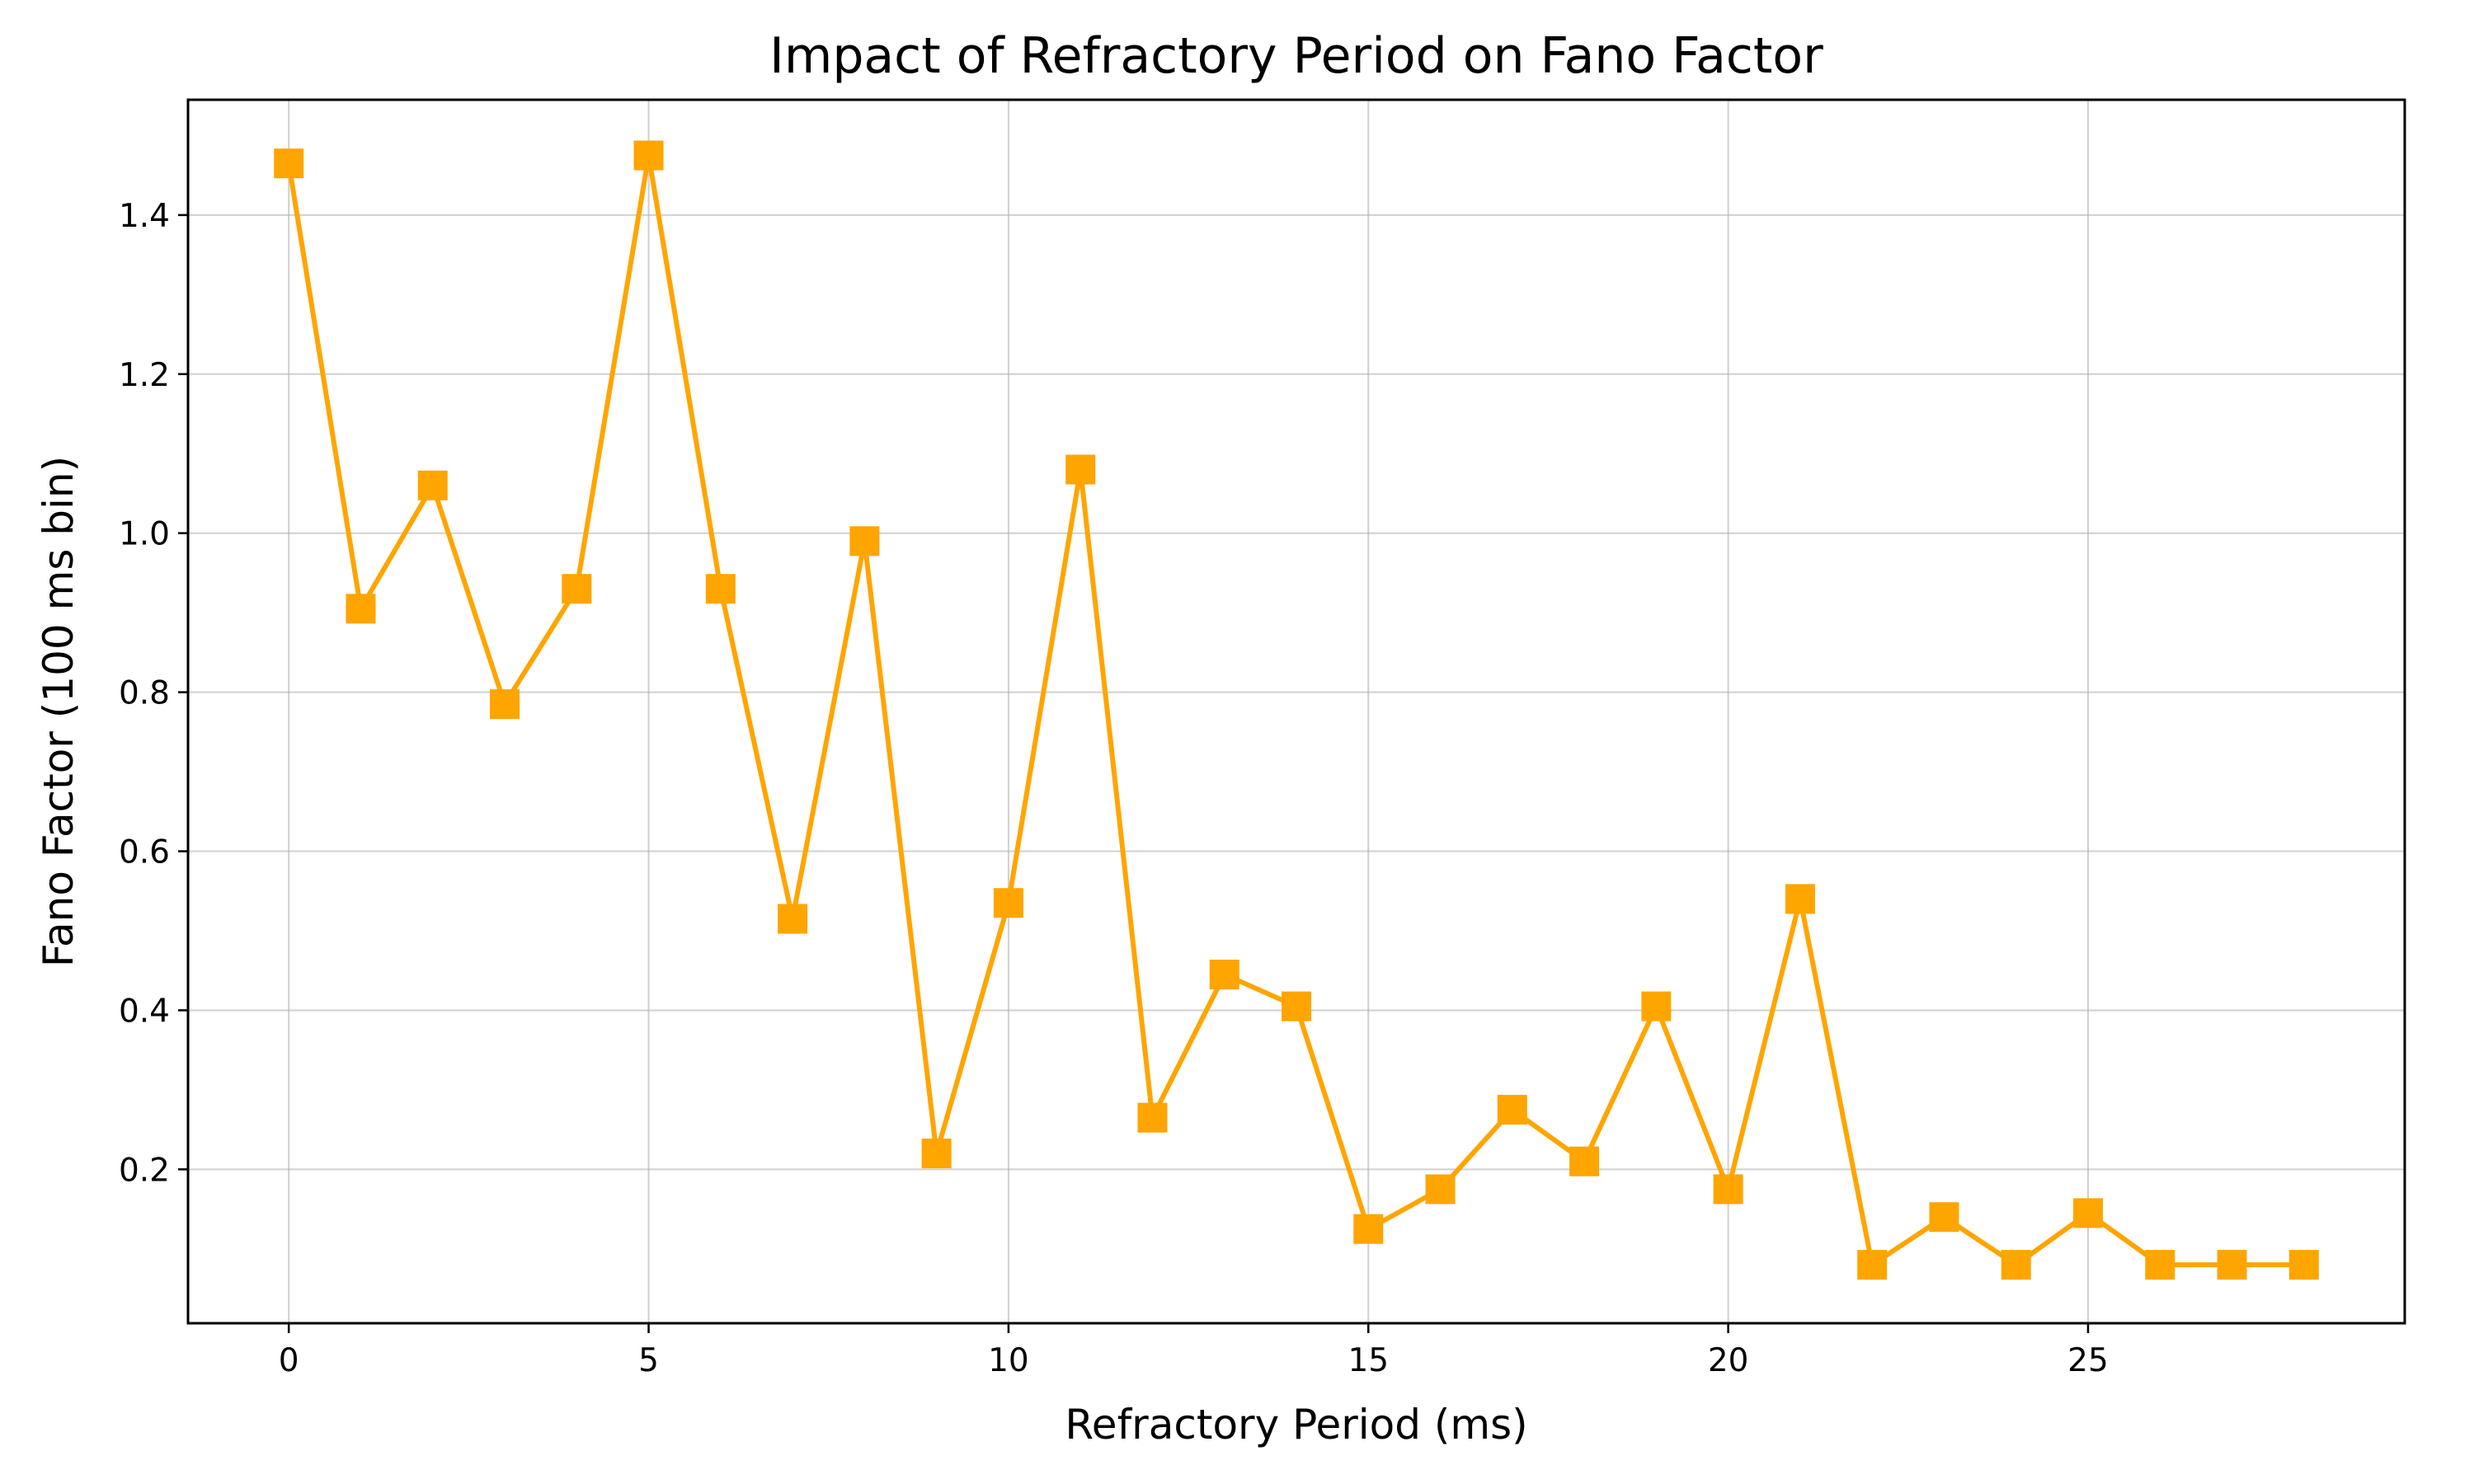 The height and width of the screenshot is (1484, 2474). Describe the element at coordinates (144, 217) in the screenshot. I see `y-tick-label: 1.4` at that location.